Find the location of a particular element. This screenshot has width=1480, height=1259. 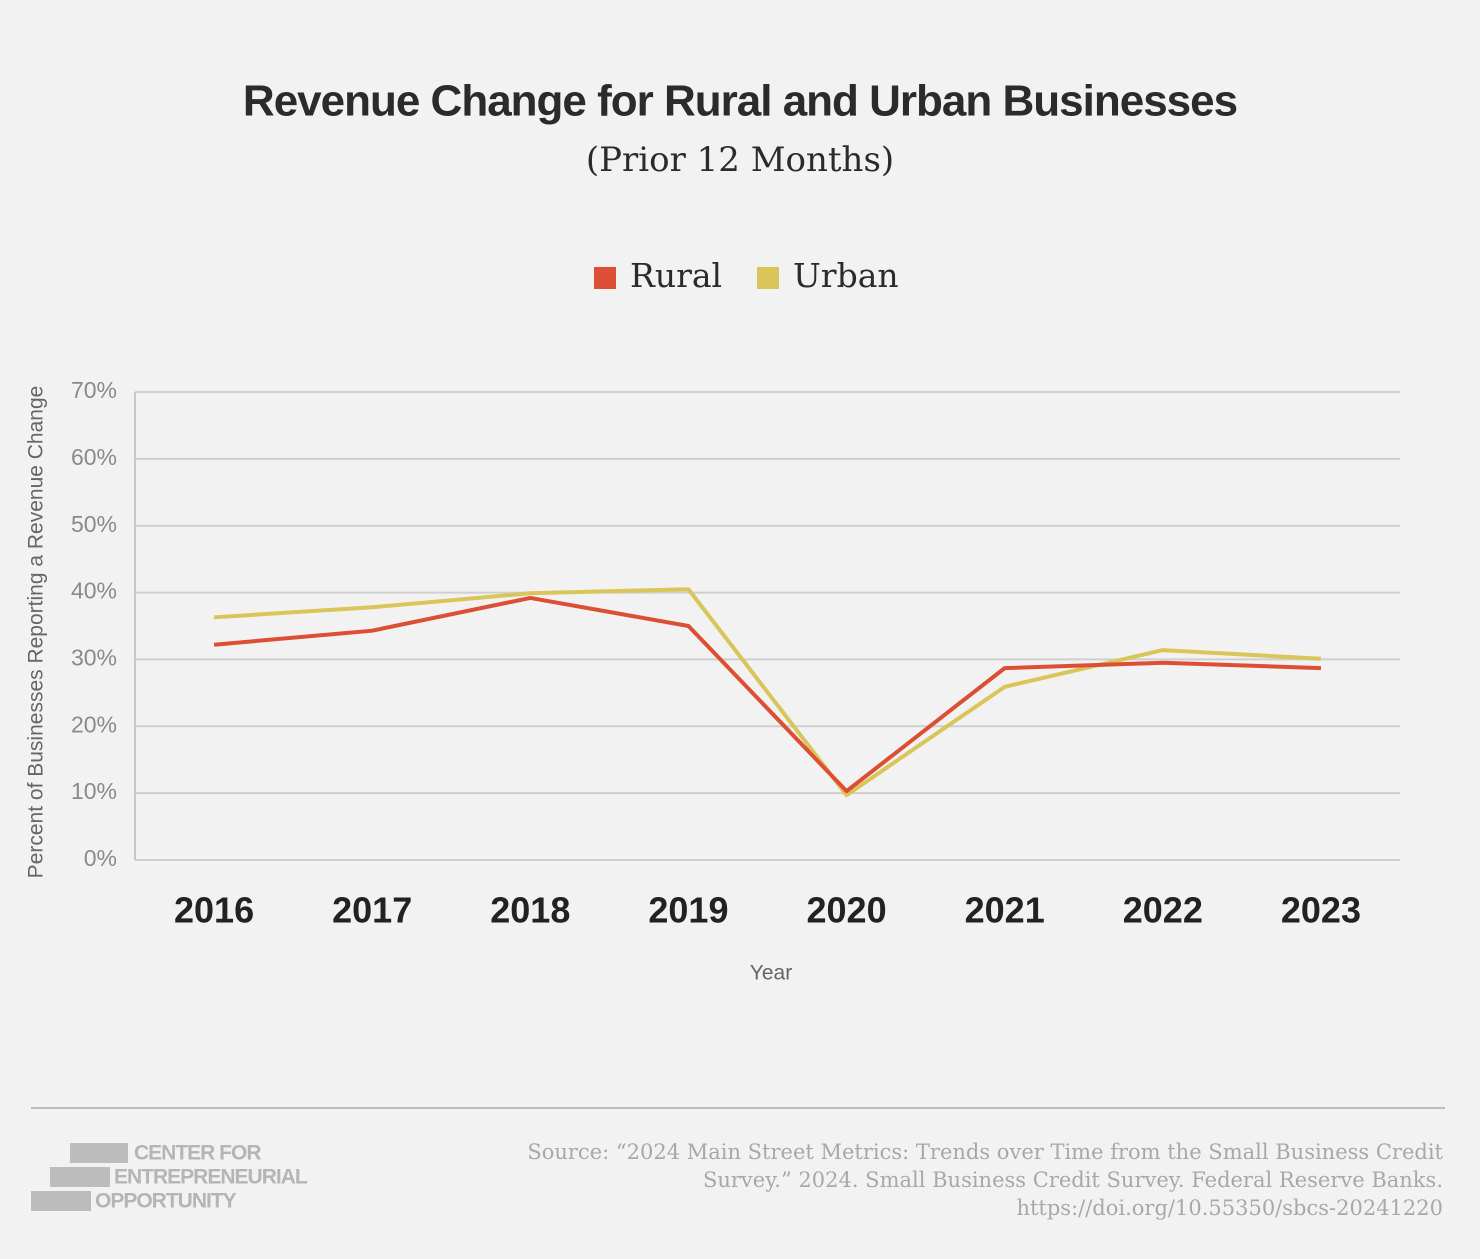

y-tick-label: 70% is located at coordinates (94, 390).